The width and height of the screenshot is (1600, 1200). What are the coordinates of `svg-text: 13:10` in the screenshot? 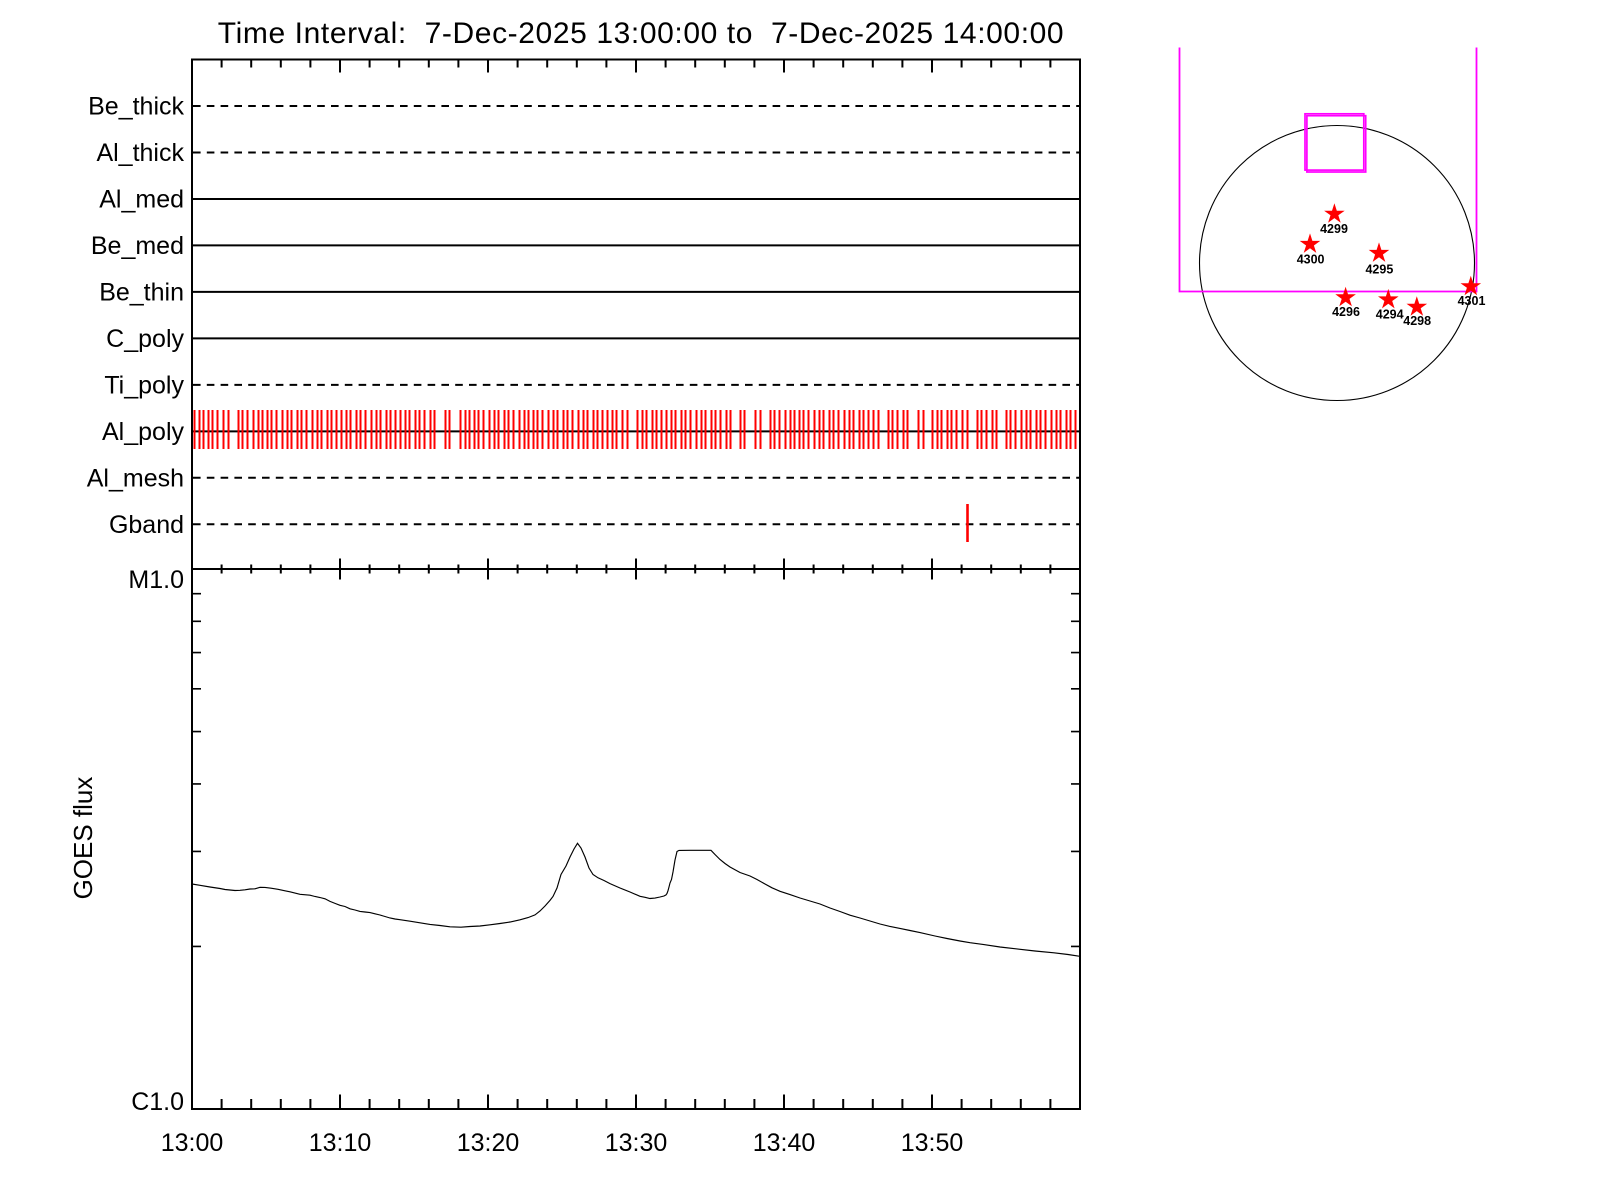 It's located at (340, 1143).